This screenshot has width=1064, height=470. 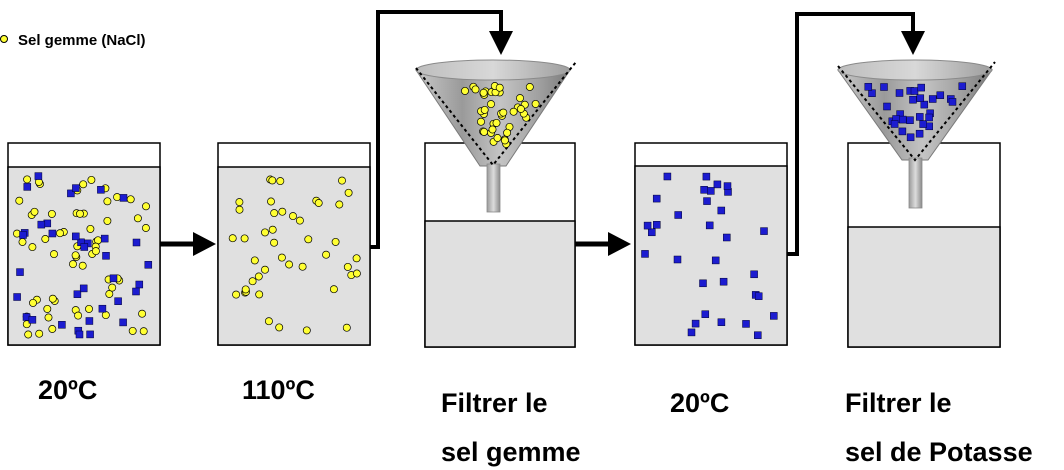 I want to click on stage-2-temperature: 110ºC, so click(x=278, y=390).